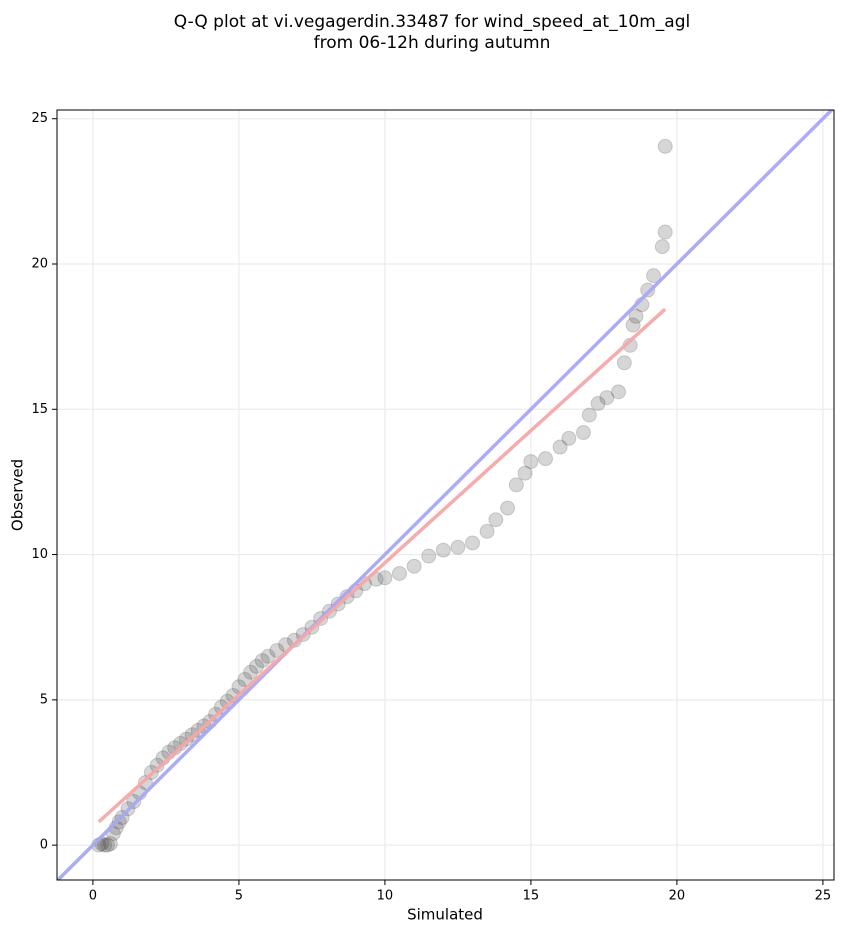 The width and height of the screenshot is (843, 938). Describe the element at coordinates (44, 699) in the screenshot. I see `y-tick-label: 5` at that location.